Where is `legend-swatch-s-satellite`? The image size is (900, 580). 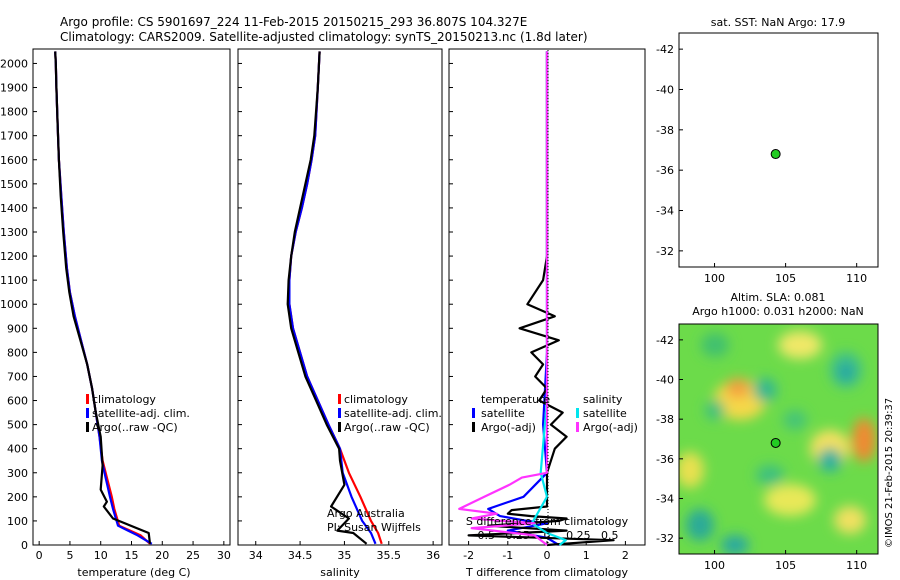
legend-swatch-s-satellite is located at coordinates (577, 413).